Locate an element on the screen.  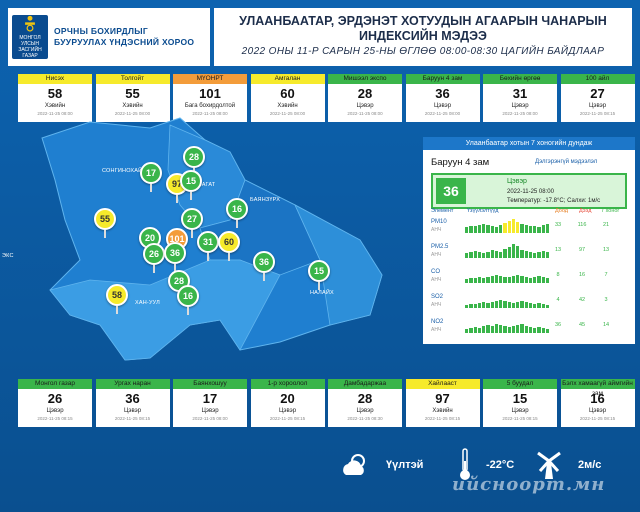
pollutant-row: PM2.5 АНЧ 13 97 13 is located at coordinates (529, 253).